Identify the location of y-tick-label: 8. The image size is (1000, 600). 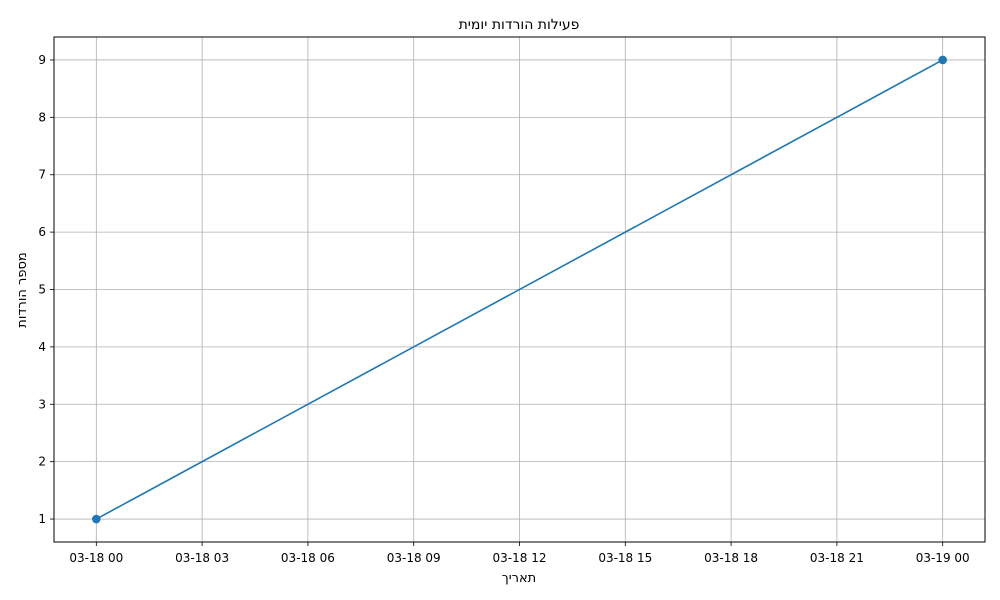
(42, 117).